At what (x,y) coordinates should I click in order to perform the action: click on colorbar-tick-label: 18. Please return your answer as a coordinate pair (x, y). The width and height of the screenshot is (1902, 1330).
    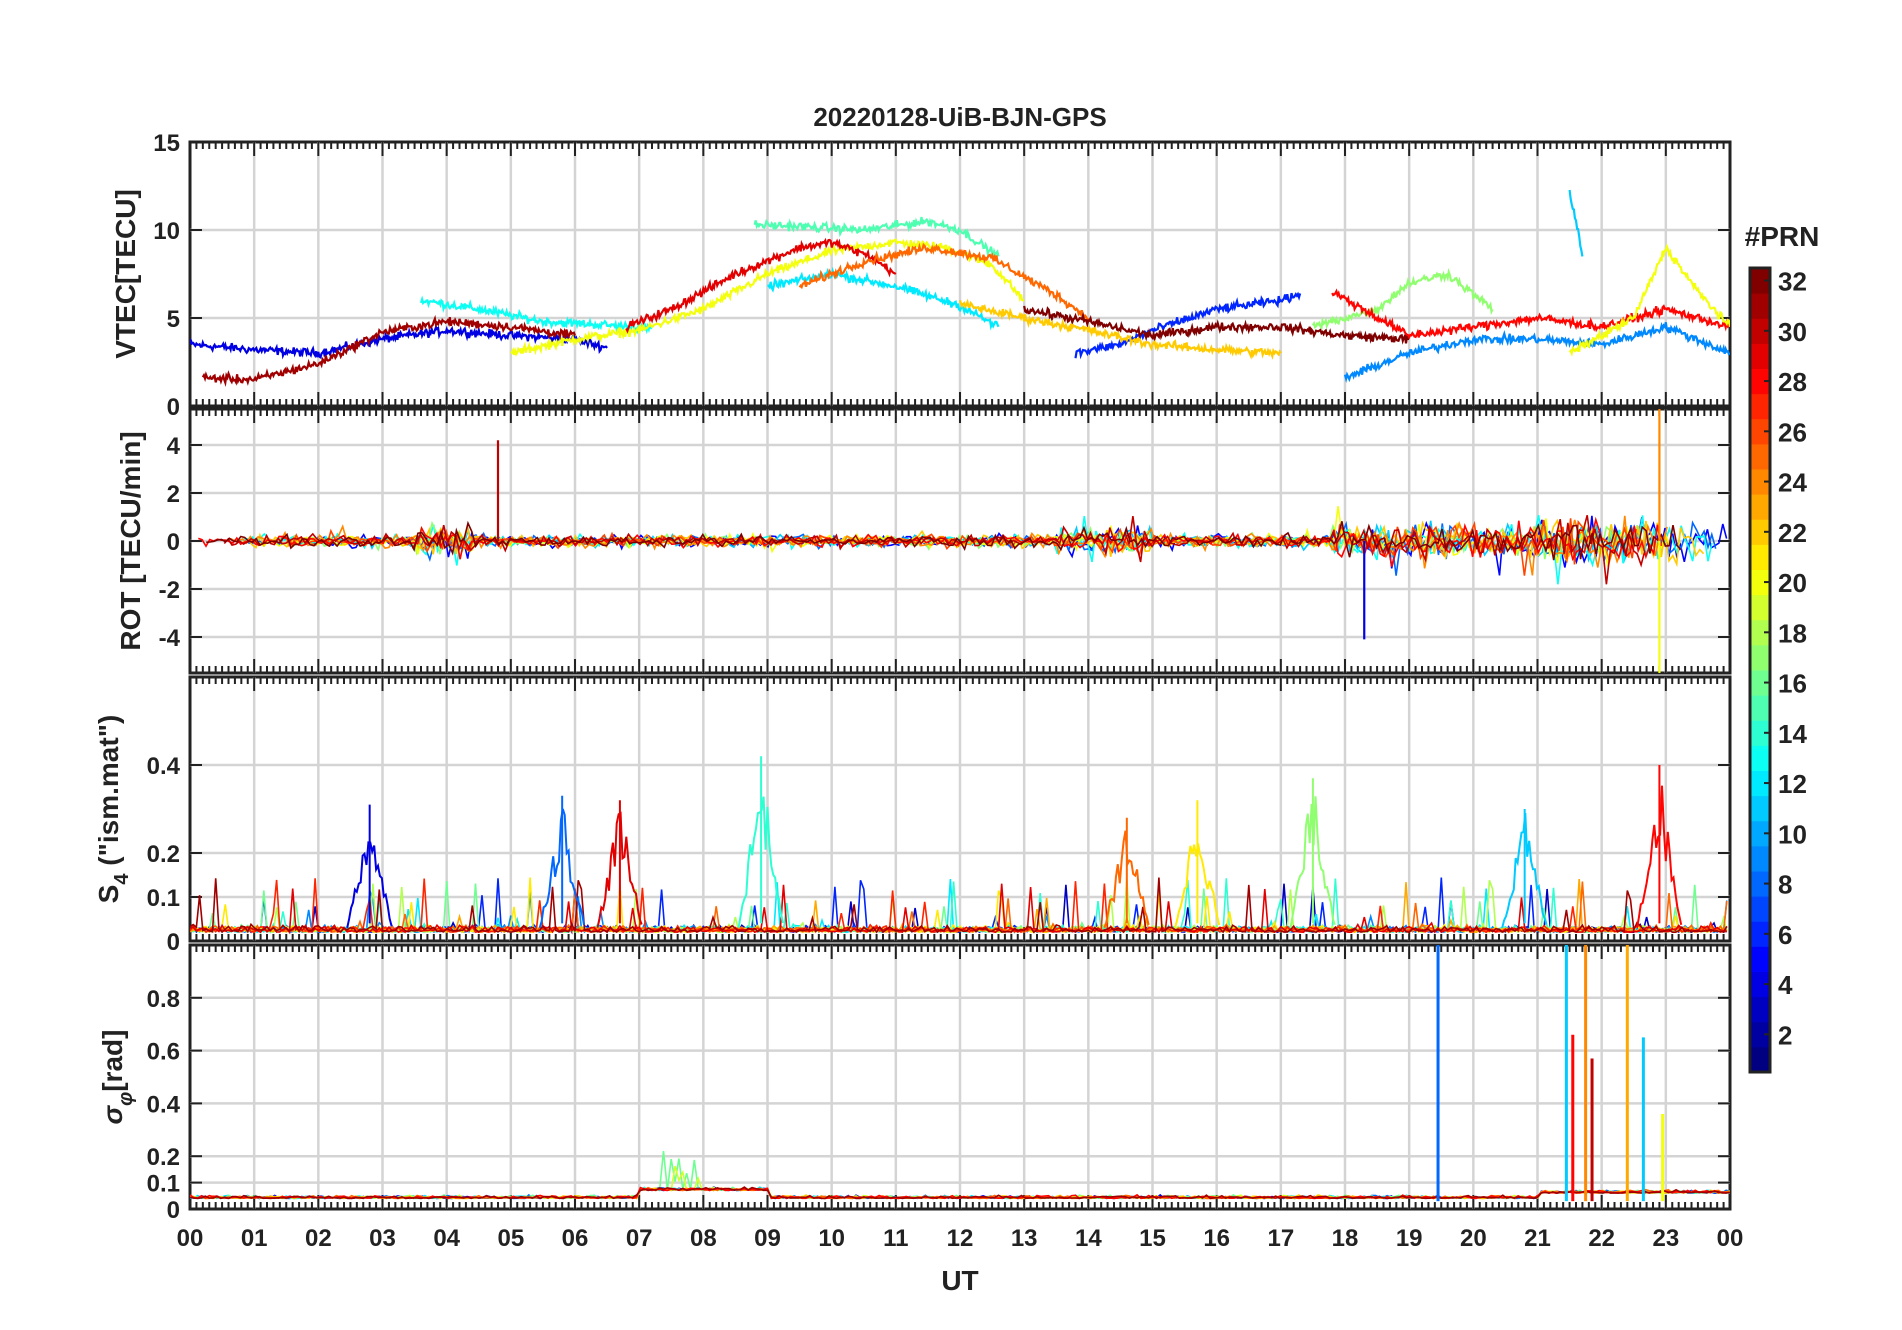
    Looking at the image, I should click on (1792, 633).